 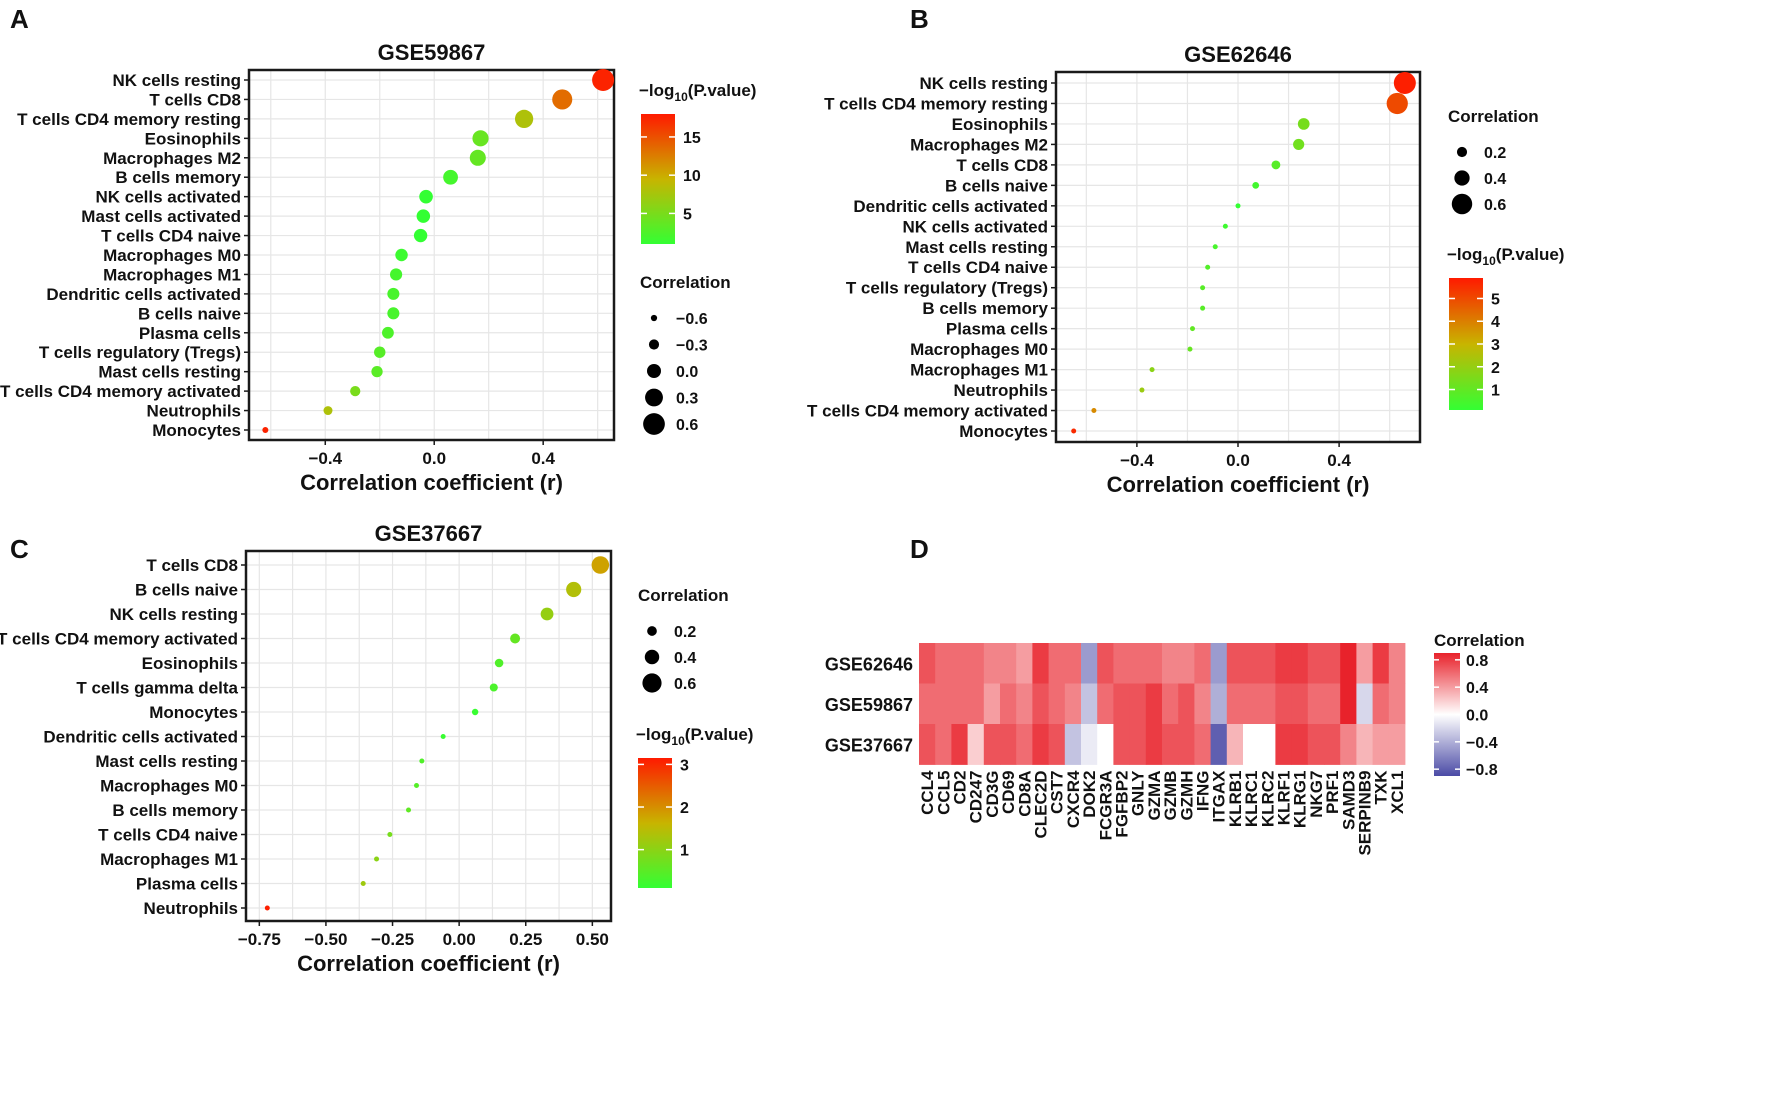 I want to click on size-legend-label: 0.2, so click(x=685, y=632).